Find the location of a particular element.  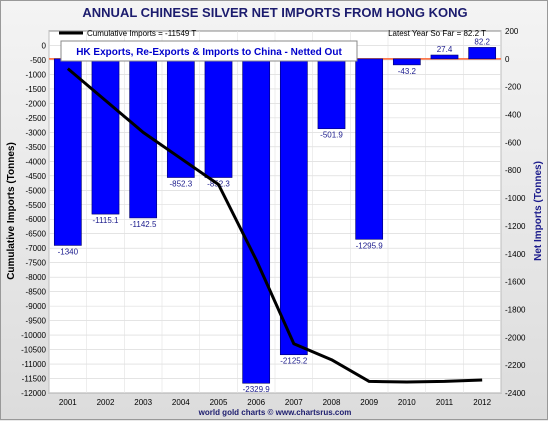

bar-value-label: -43.2 is located at coordinates (407, 71).